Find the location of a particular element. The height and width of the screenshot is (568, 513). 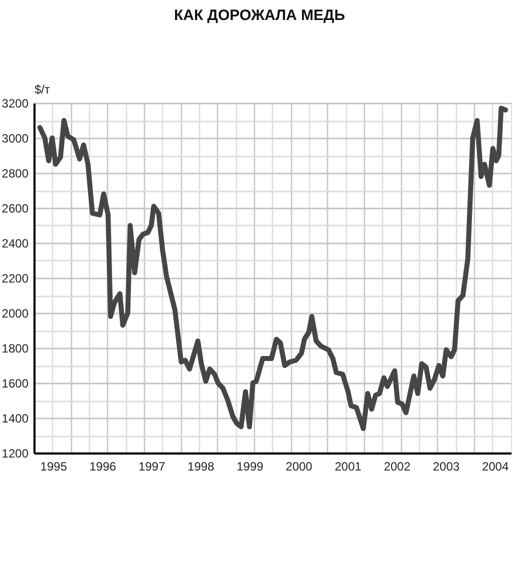

y-tick-label: 2000 is located at coordinates (15, 313).